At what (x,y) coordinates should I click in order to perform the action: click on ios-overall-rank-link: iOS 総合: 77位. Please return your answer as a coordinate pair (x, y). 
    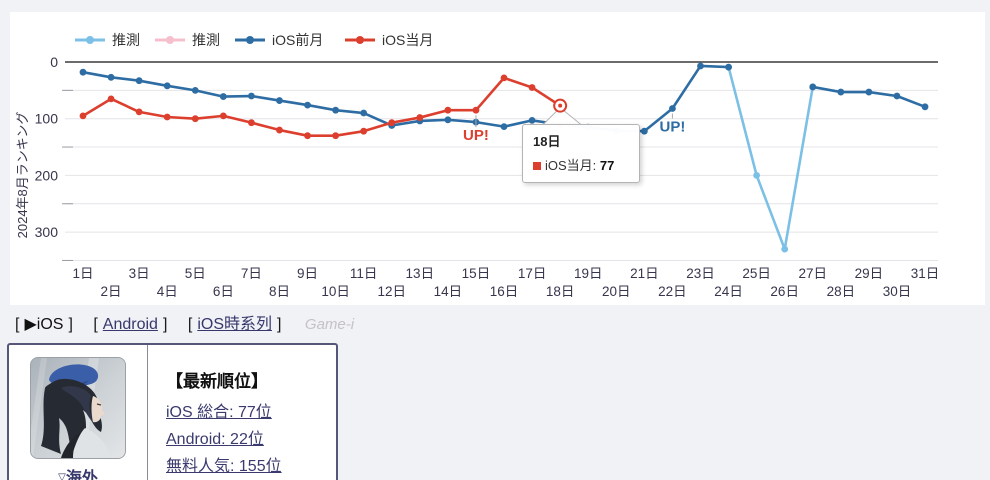
    Looking at the image, I should click on (219, 412).